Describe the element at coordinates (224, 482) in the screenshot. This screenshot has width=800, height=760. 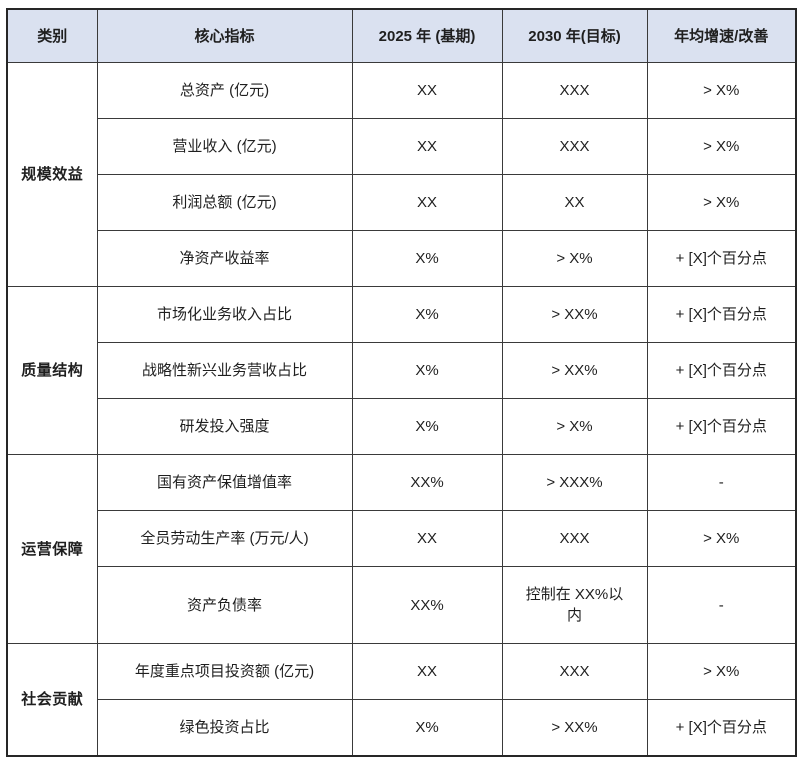
I see `indicator-cell: 国有资产保值增值率` at that location.